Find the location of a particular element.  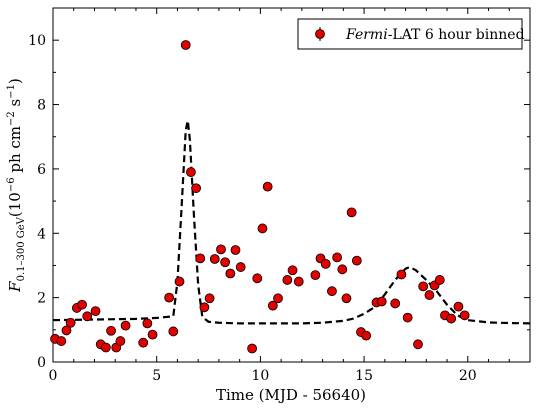

x-tick-label: 0 is located at coordinates (53, 376).